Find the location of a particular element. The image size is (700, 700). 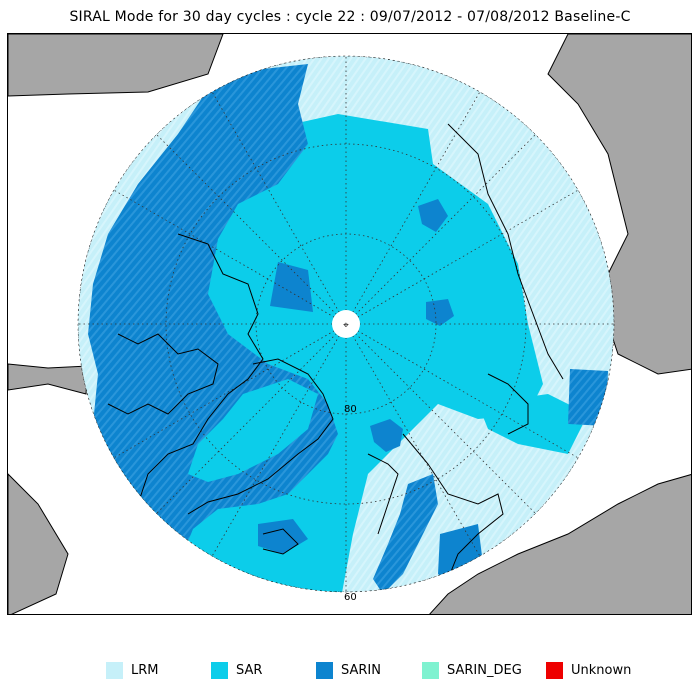

legend-swatch-unknown is located at coordinates (554, 670).